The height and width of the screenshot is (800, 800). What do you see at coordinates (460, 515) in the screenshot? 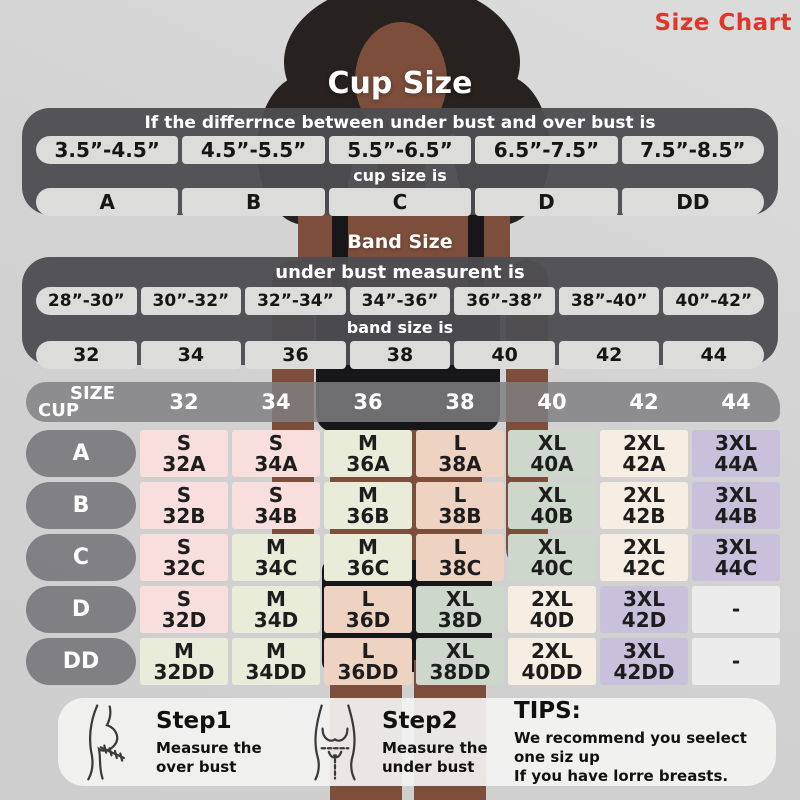
I see `matrix-cell-code: 38B` at bounding box center [460, 515].